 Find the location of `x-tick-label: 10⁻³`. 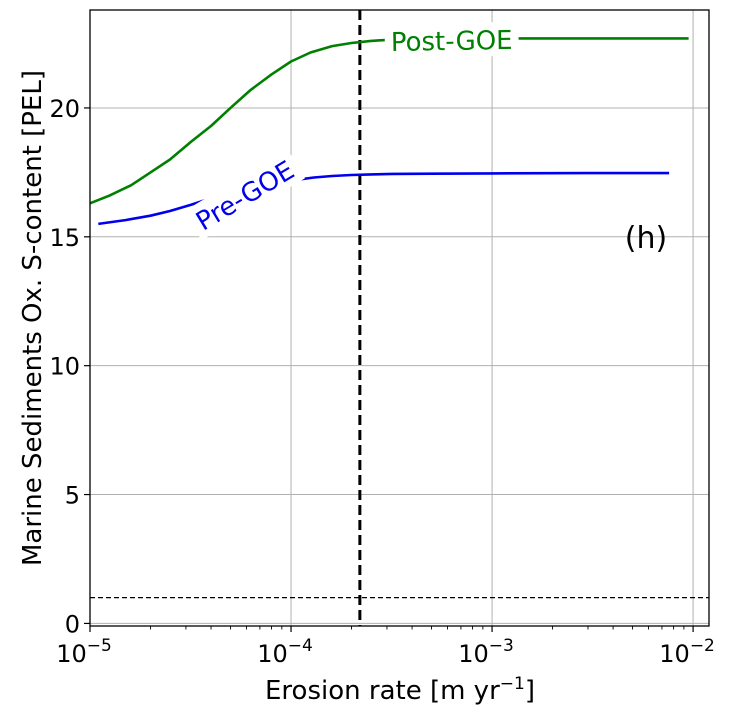

x-tick-label: 10⁻³ is located at coordinates (486, 652).